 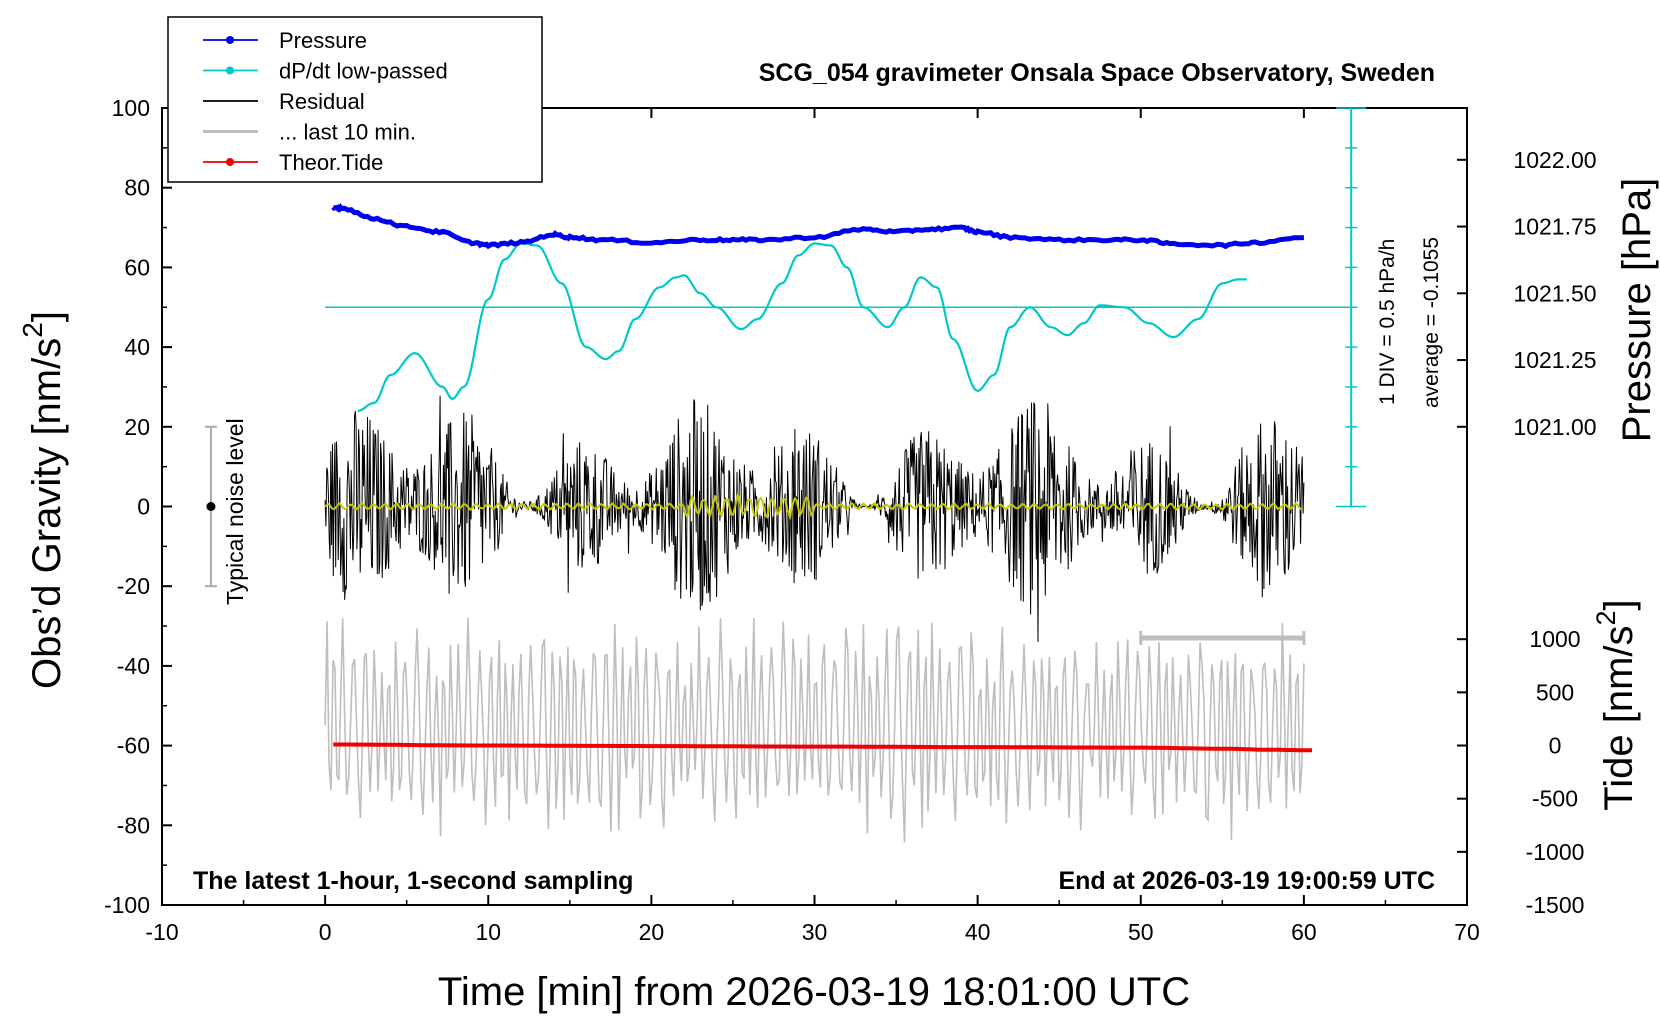 What do you see at coordinates (1637, 310) in the screenshot?
I see `pressure-axis-label: Pressure [hPa]` at bounding box center [1637, 310].